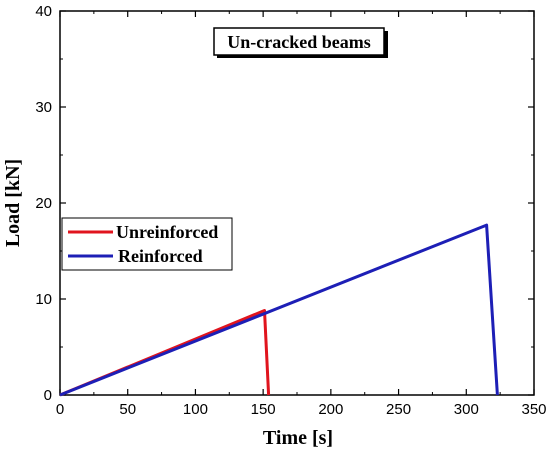  I want to click on y-tick-label: 10, so click(43, 299).